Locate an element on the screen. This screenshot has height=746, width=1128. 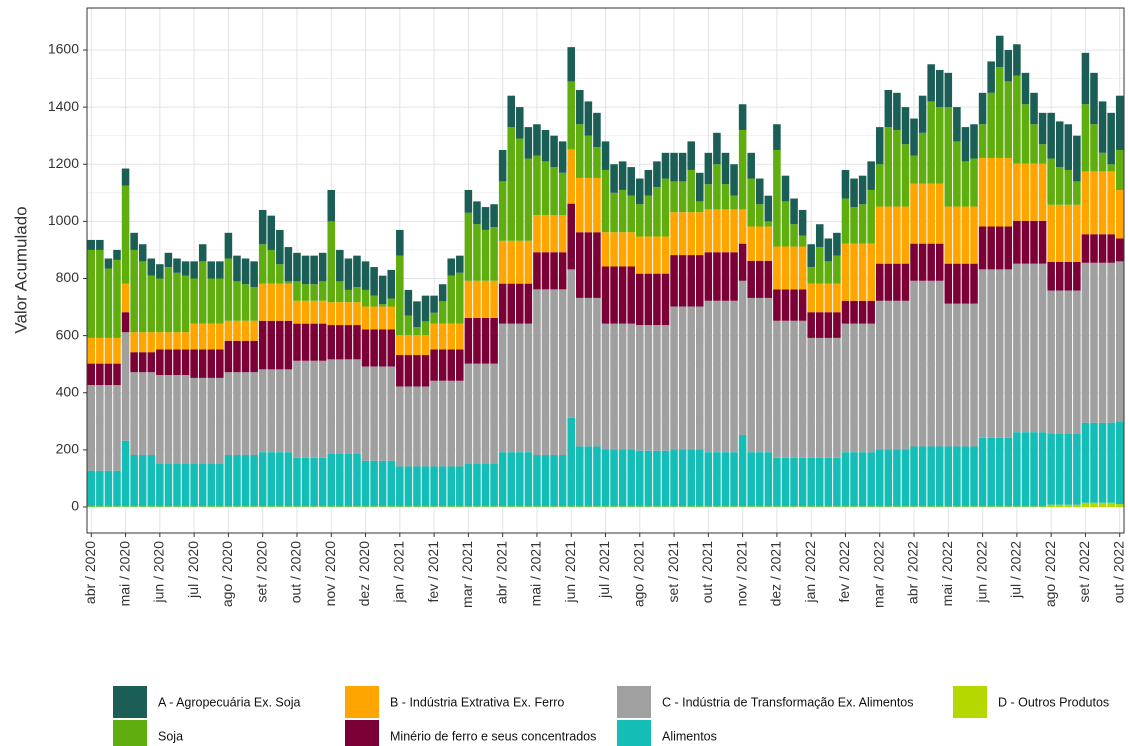
x-tick-label: abr / 2020 is located at coordinates (90, 572).